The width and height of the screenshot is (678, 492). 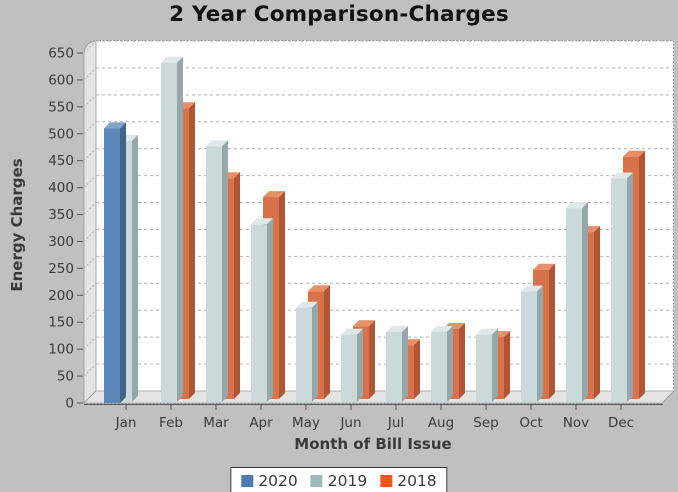 I want to click on x-tick-label: Jun, so click(x=350, y=423).